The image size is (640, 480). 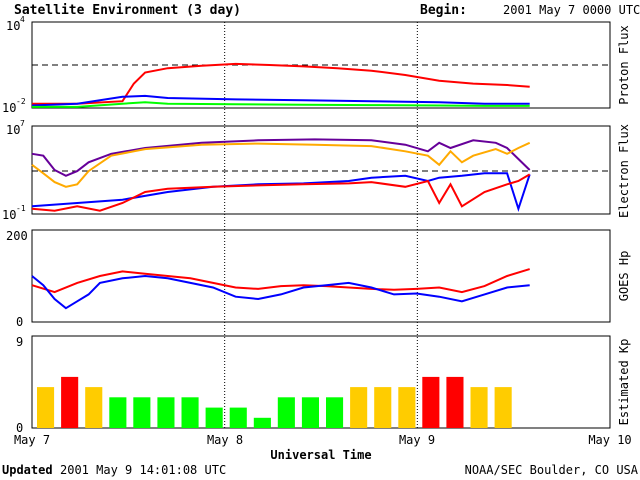 I want to click on hp-ymax-label: 200, so click(x=17, y=236).